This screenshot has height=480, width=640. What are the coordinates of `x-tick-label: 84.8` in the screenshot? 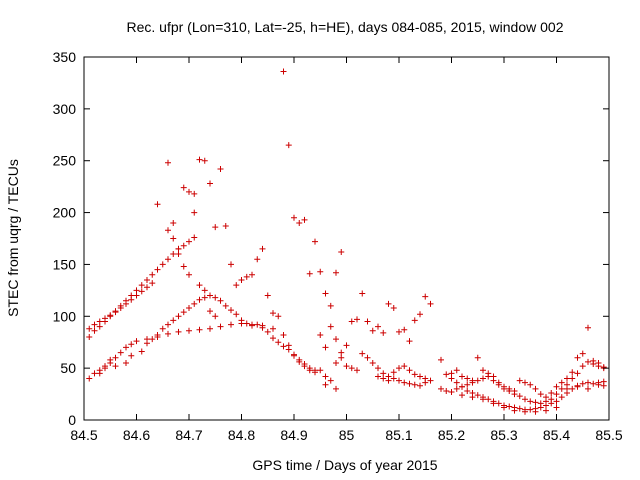 It's located at (241, 435).